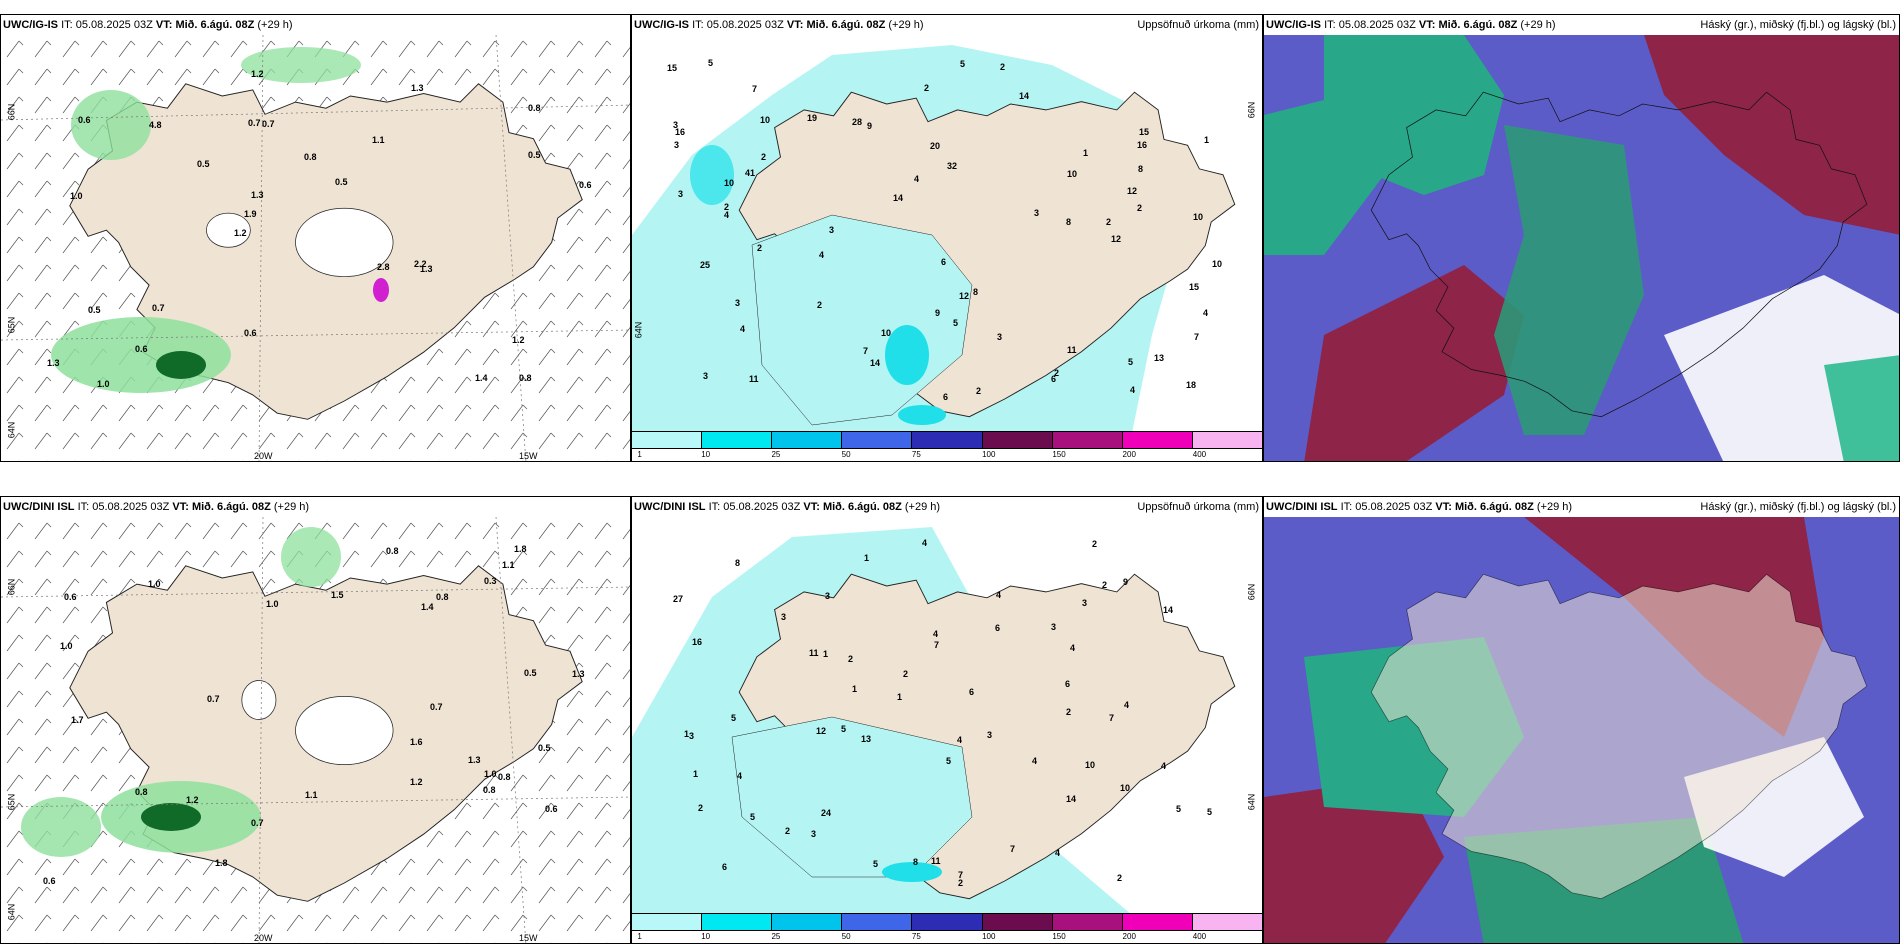  What do you see at coordinates (870, 126) in the screenshot?
I see `value-label: 9` at bounding box center [870, 126].